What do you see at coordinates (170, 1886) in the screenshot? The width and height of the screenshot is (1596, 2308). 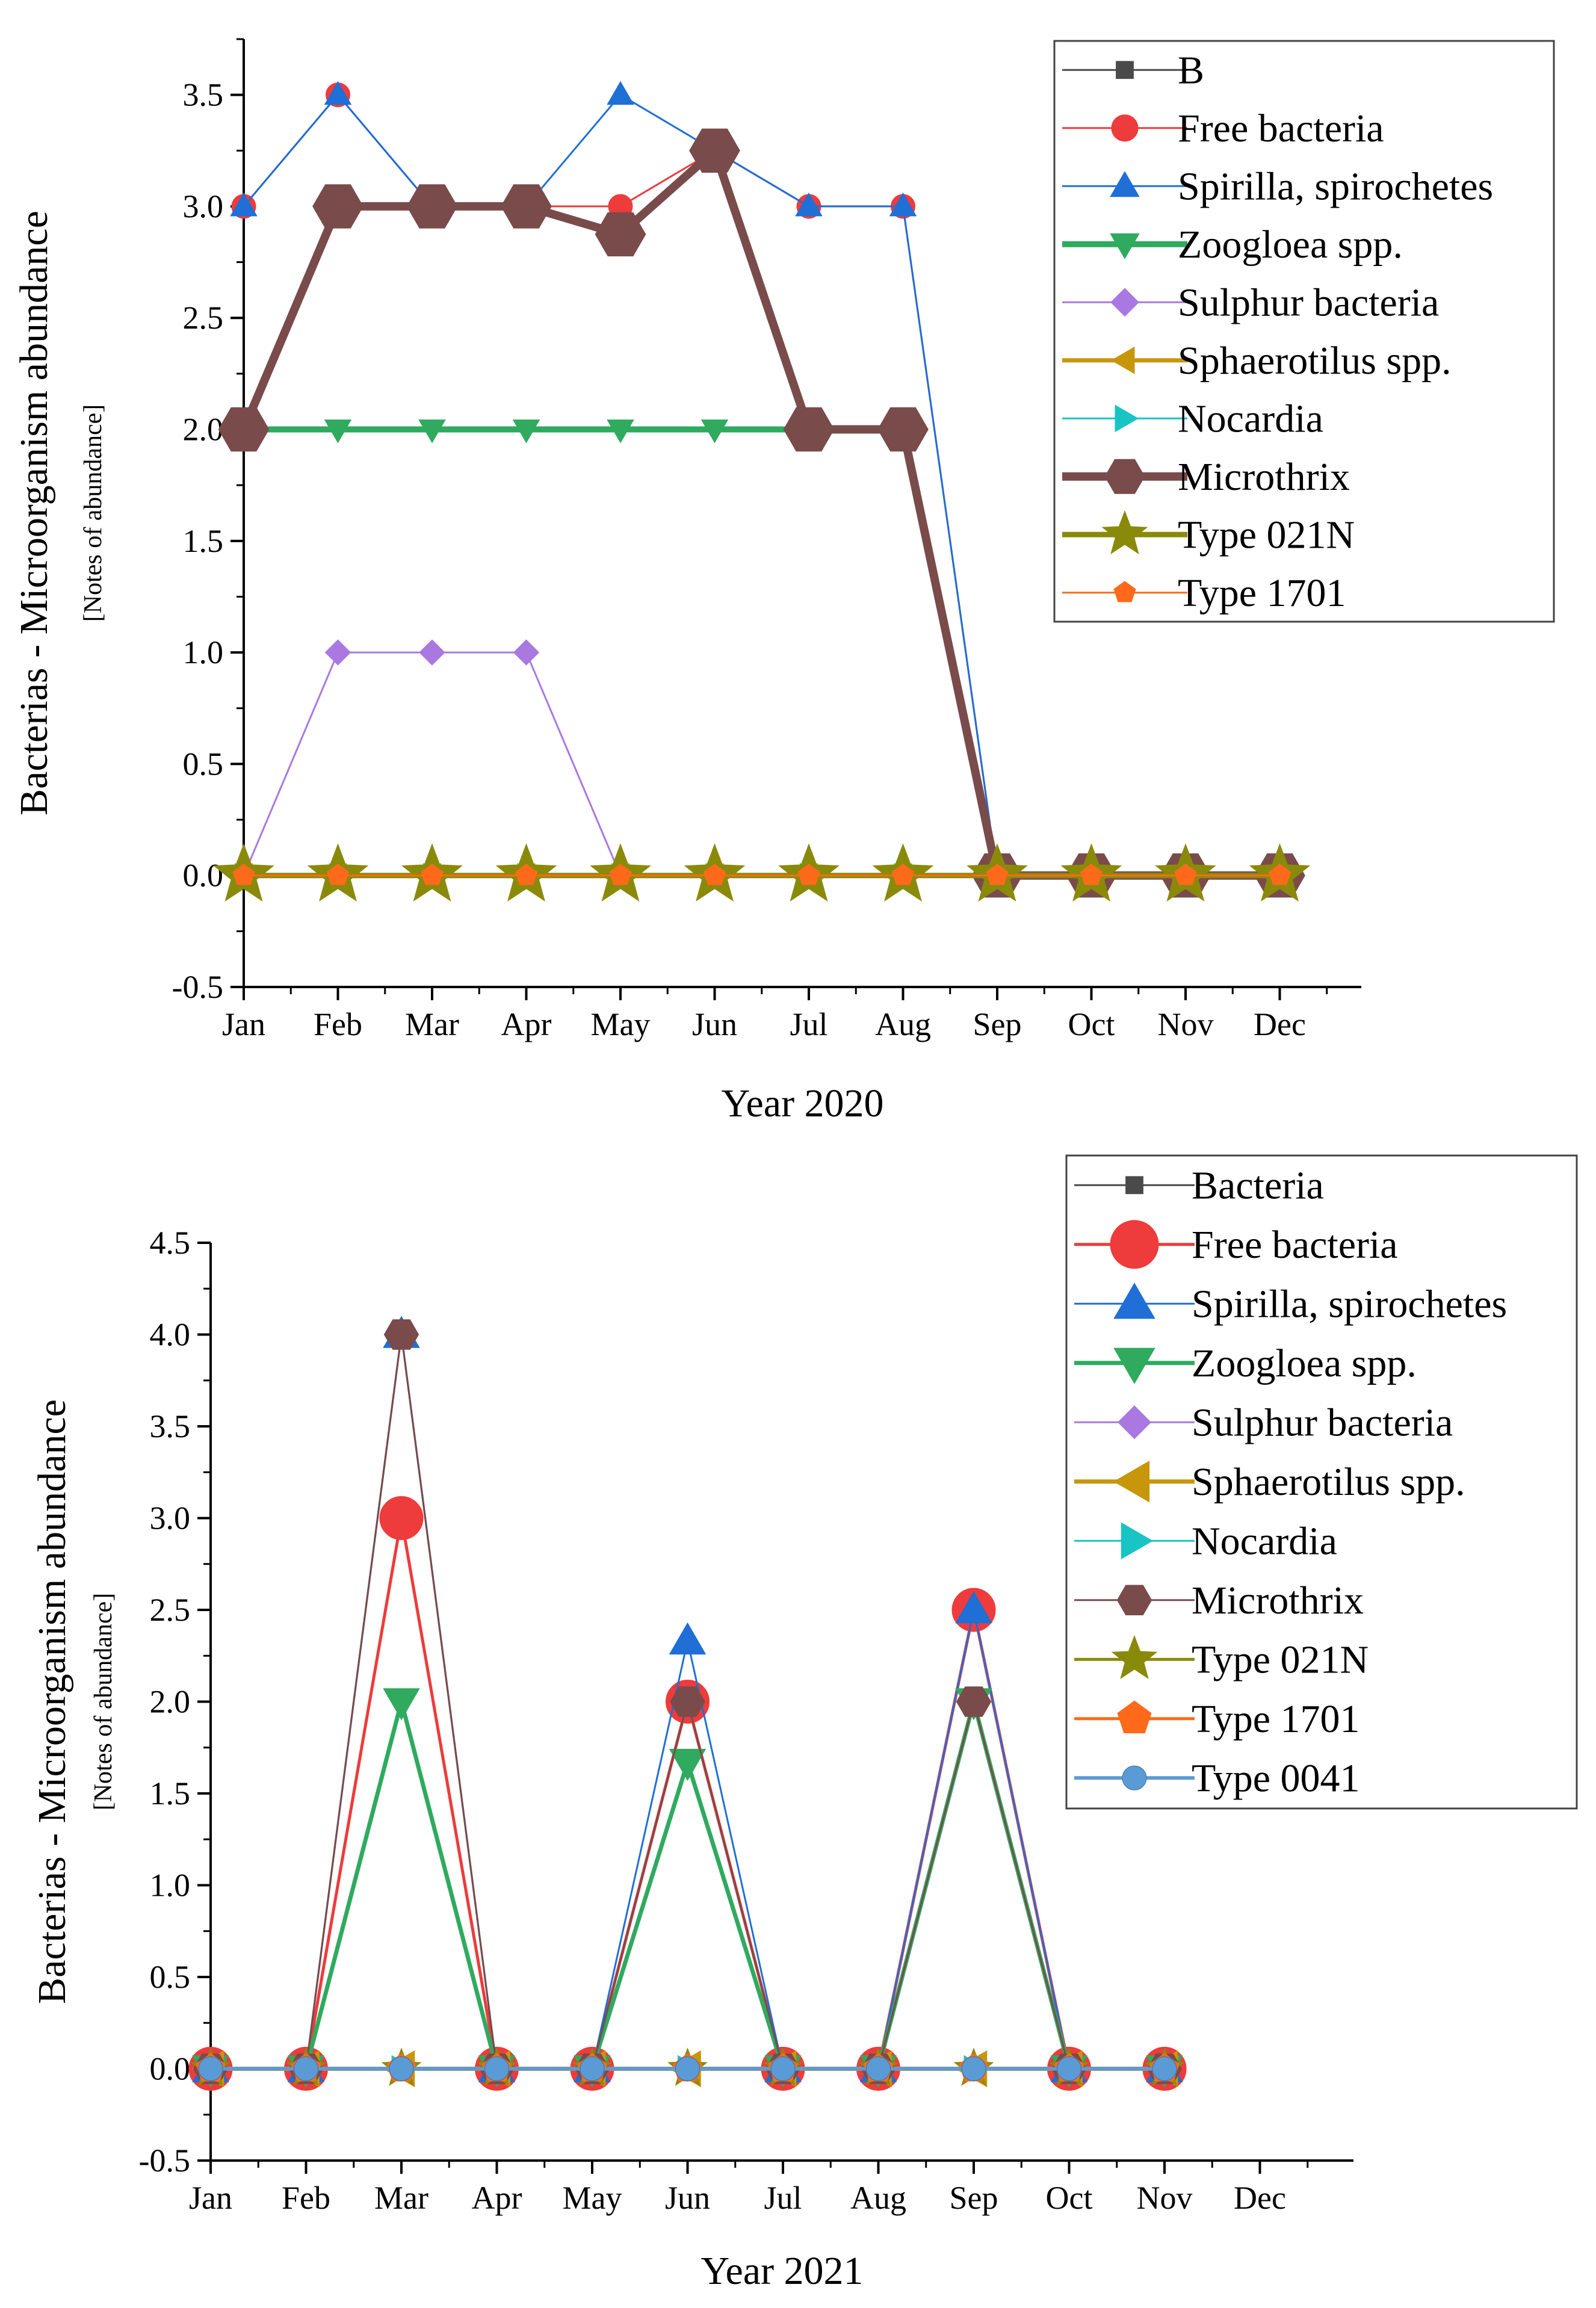 I see `y-tick-label: 1.0` at bounding box center [170, 1886].